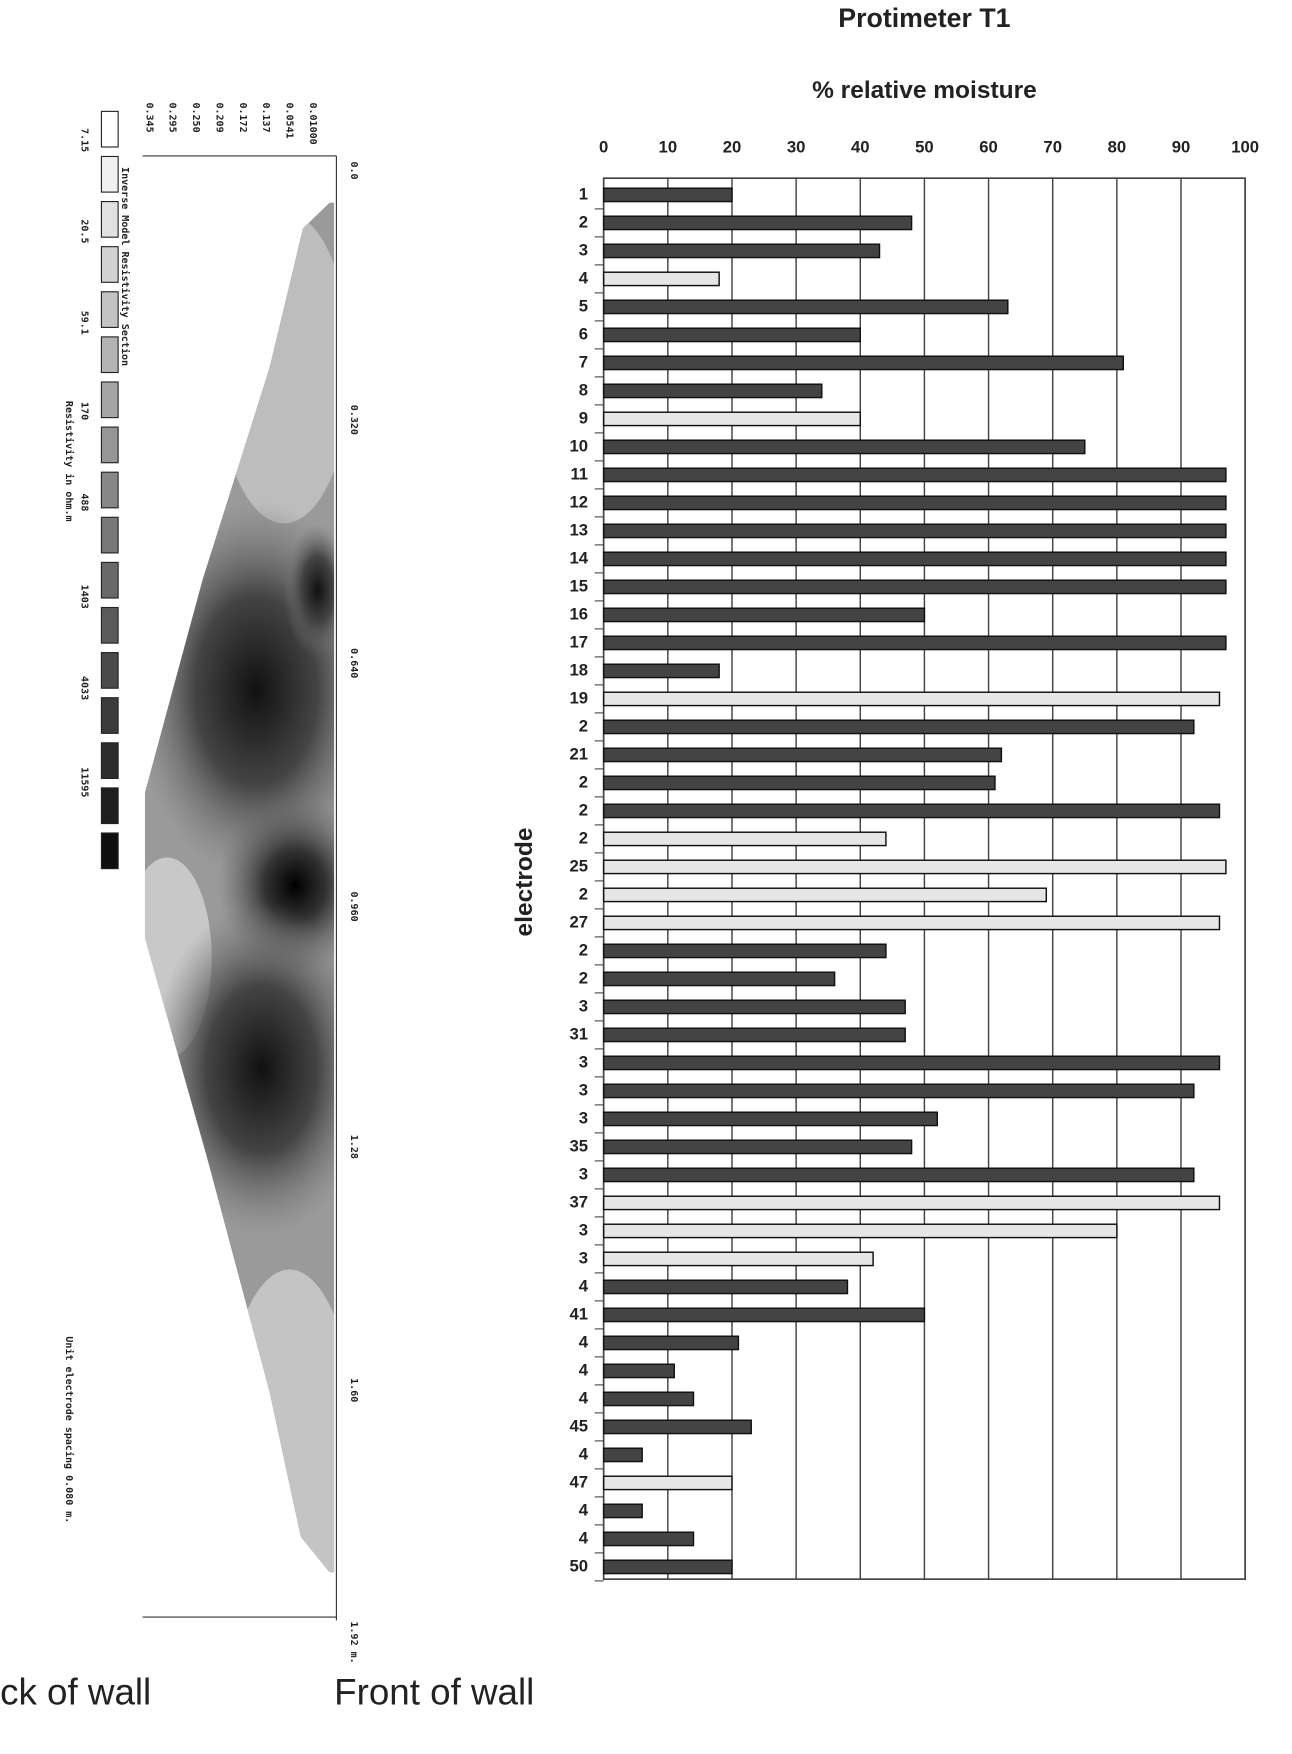  I want to click on y-tick-label: 6, so click(583, 333).